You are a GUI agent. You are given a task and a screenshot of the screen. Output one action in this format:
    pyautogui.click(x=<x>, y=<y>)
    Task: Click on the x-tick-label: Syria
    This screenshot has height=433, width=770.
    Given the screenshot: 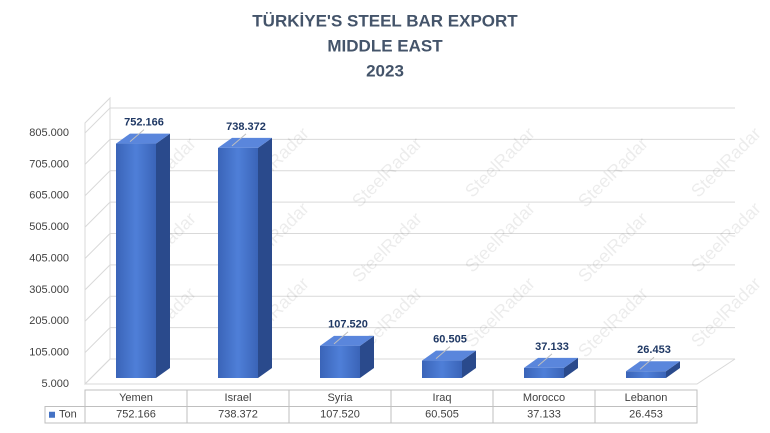 What is the action you would take?
    pyautogui.click(x=340, y=398)
    